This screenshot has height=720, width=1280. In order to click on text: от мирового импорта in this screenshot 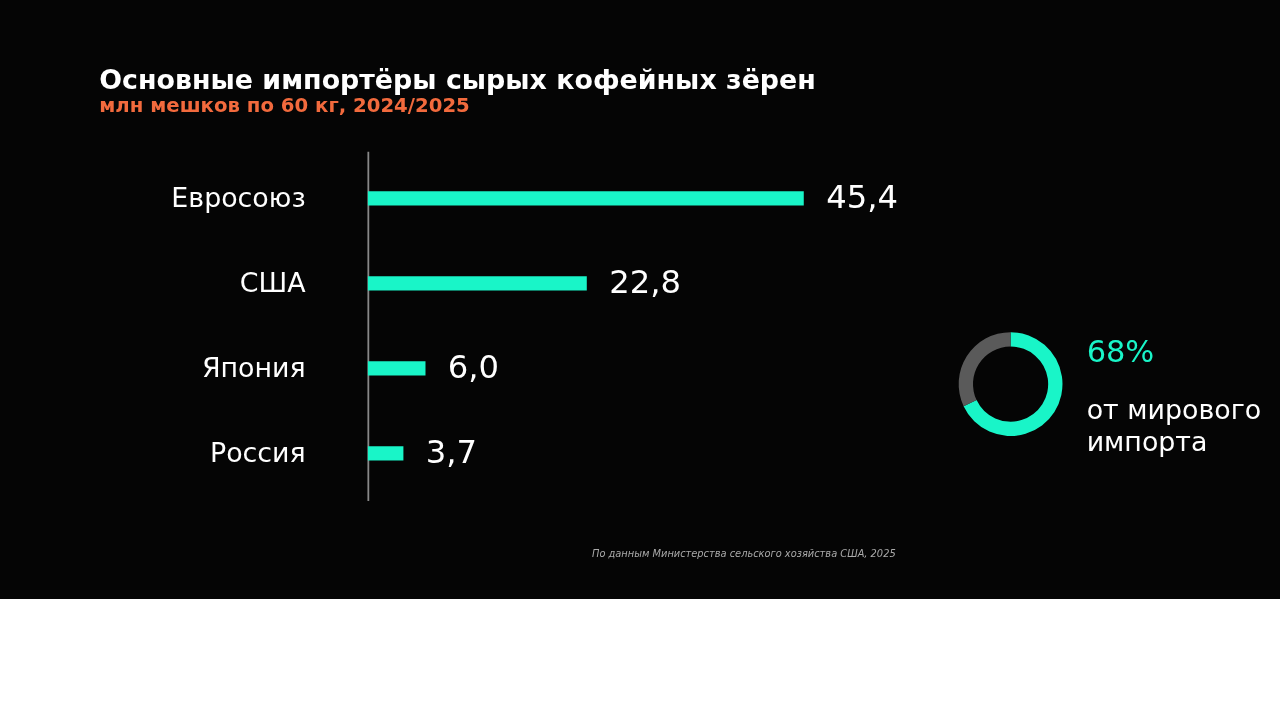, I will do `click(1174, 426)`.